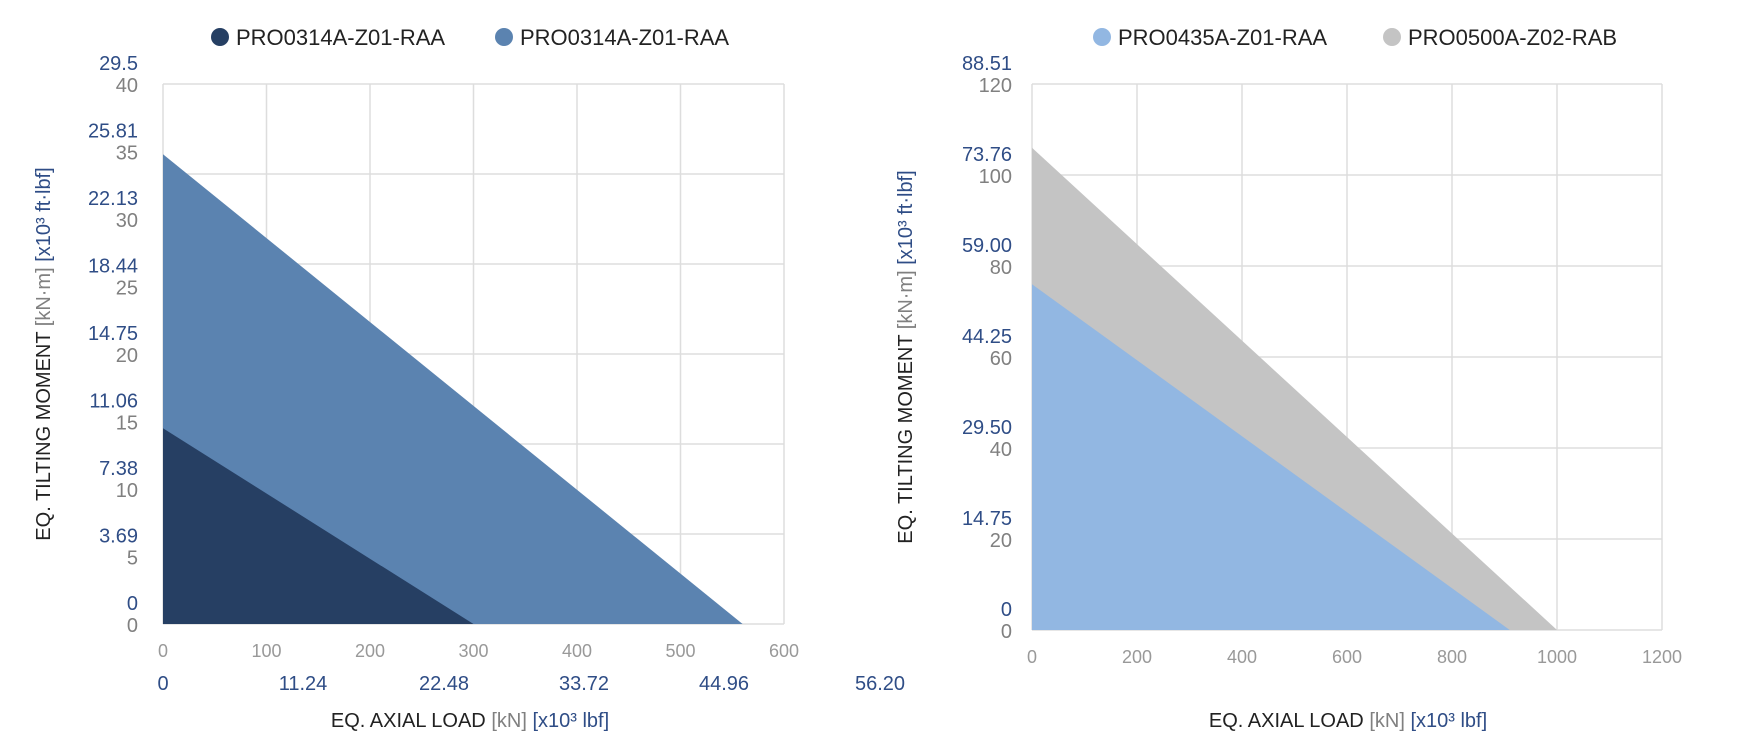  What do you see at coordinates (444, 684) in the screenshot?
I see `x-tick-label-secondary: 22.48` at bounding box center [444, 684].